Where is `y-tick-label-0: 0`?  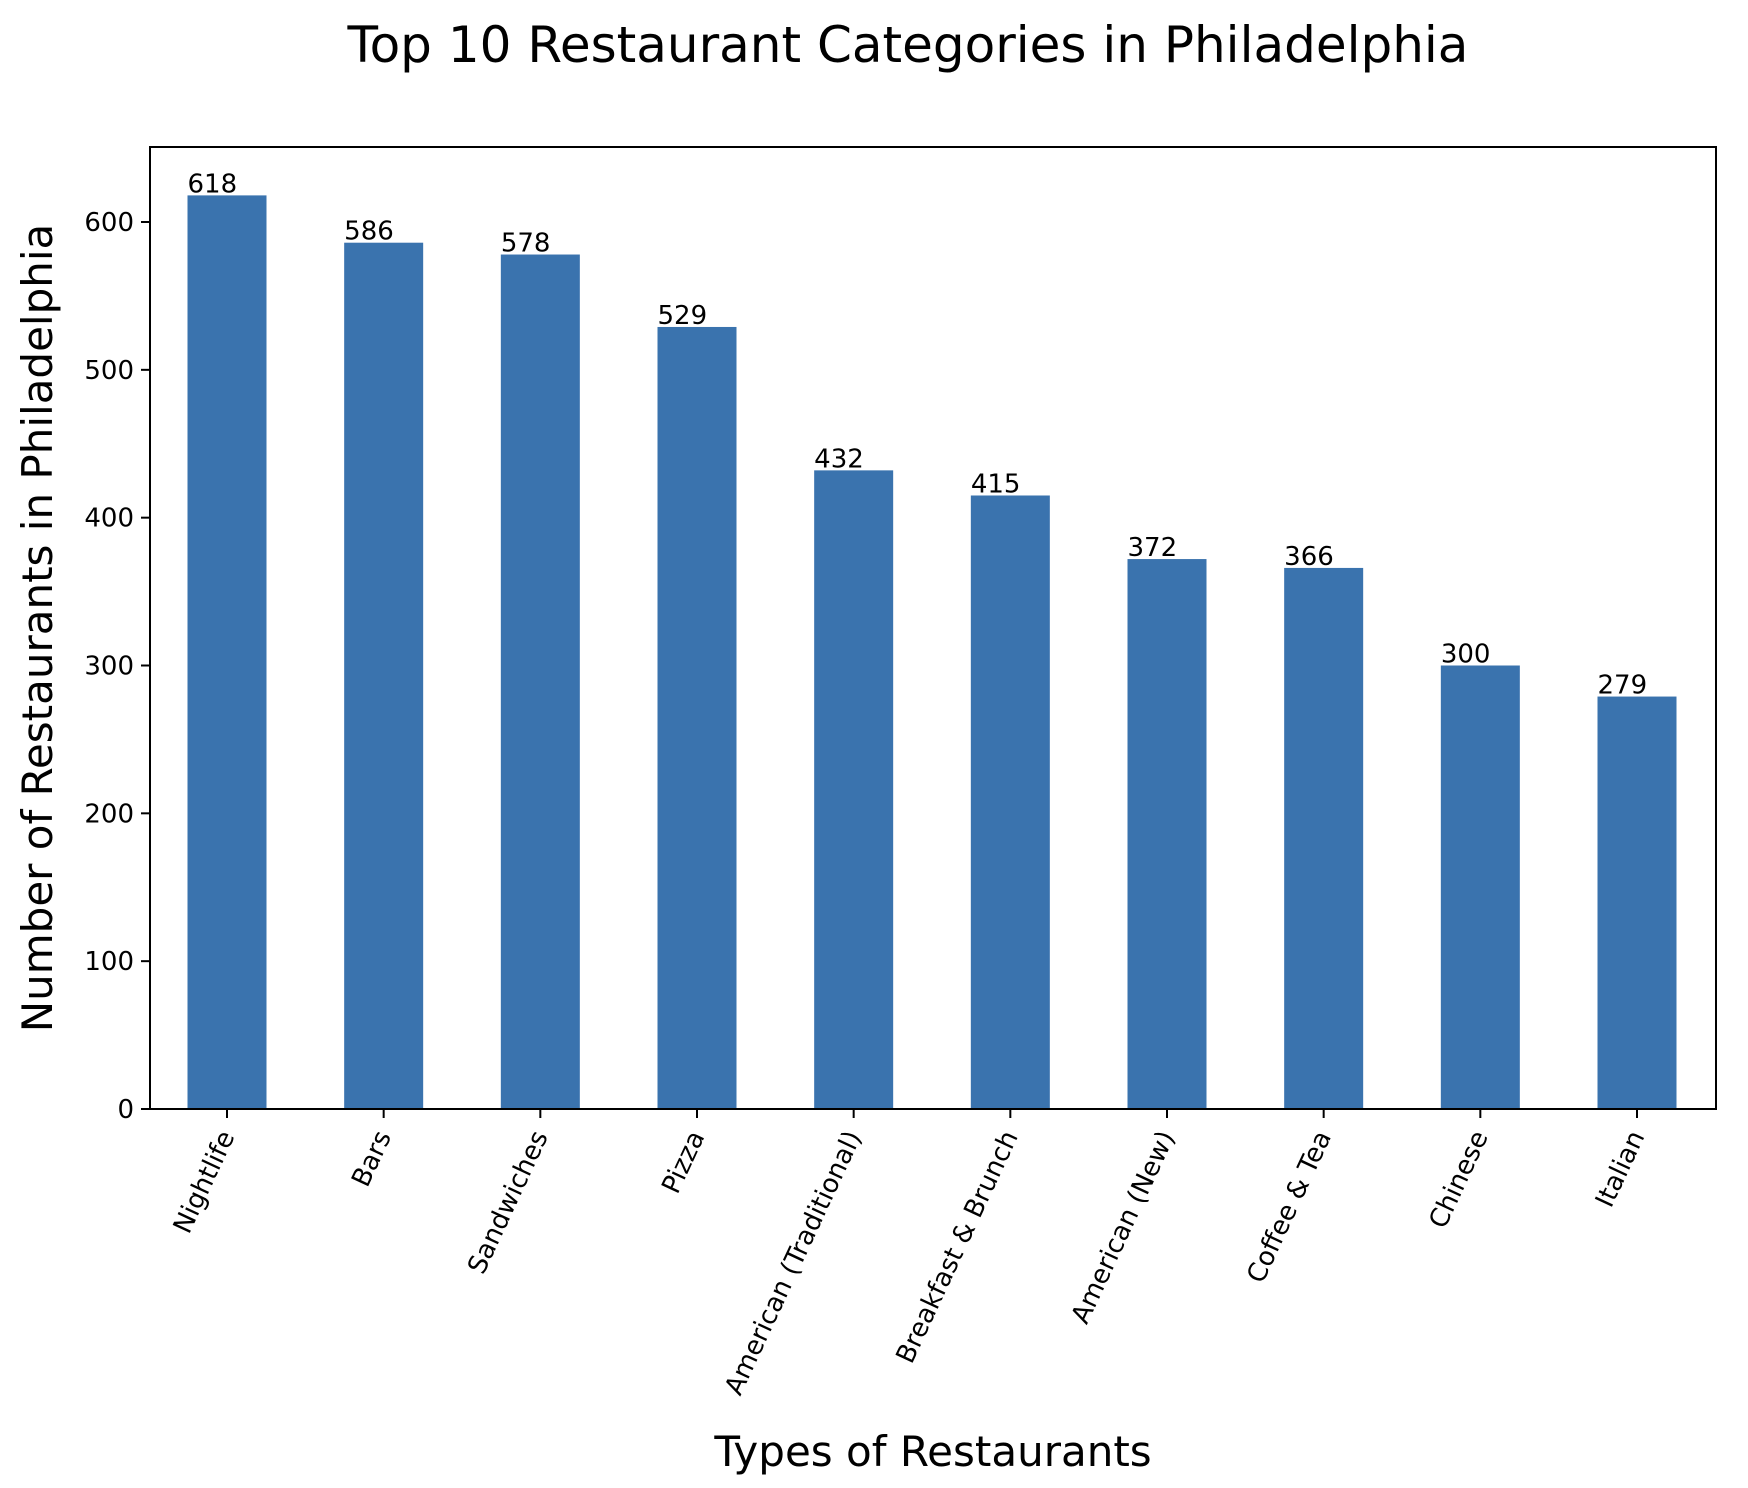 y-tick-label-0: 0 is located at coordinates (125, 1110).